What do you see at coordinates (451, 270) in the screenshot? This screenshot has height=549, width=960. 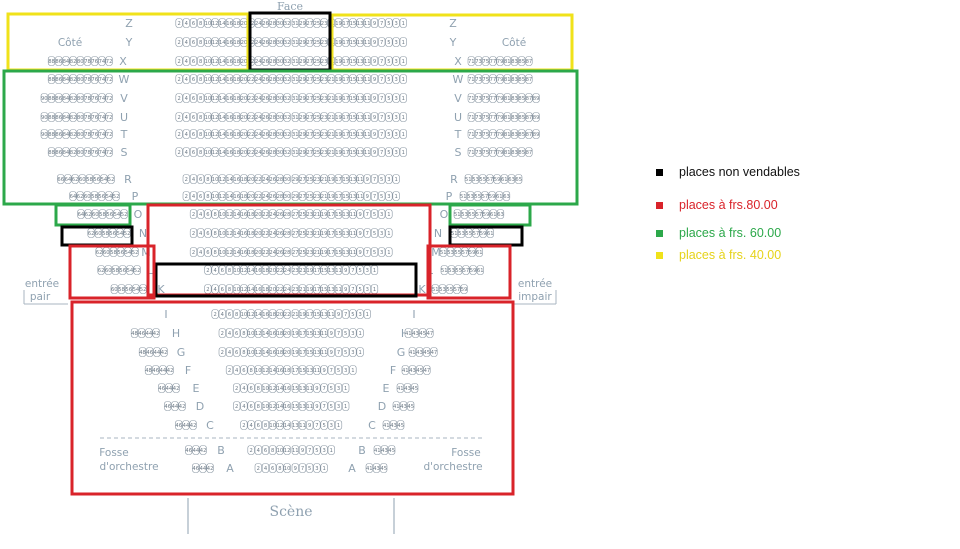 I see `seat: 53` at bounding box center [451, 270].